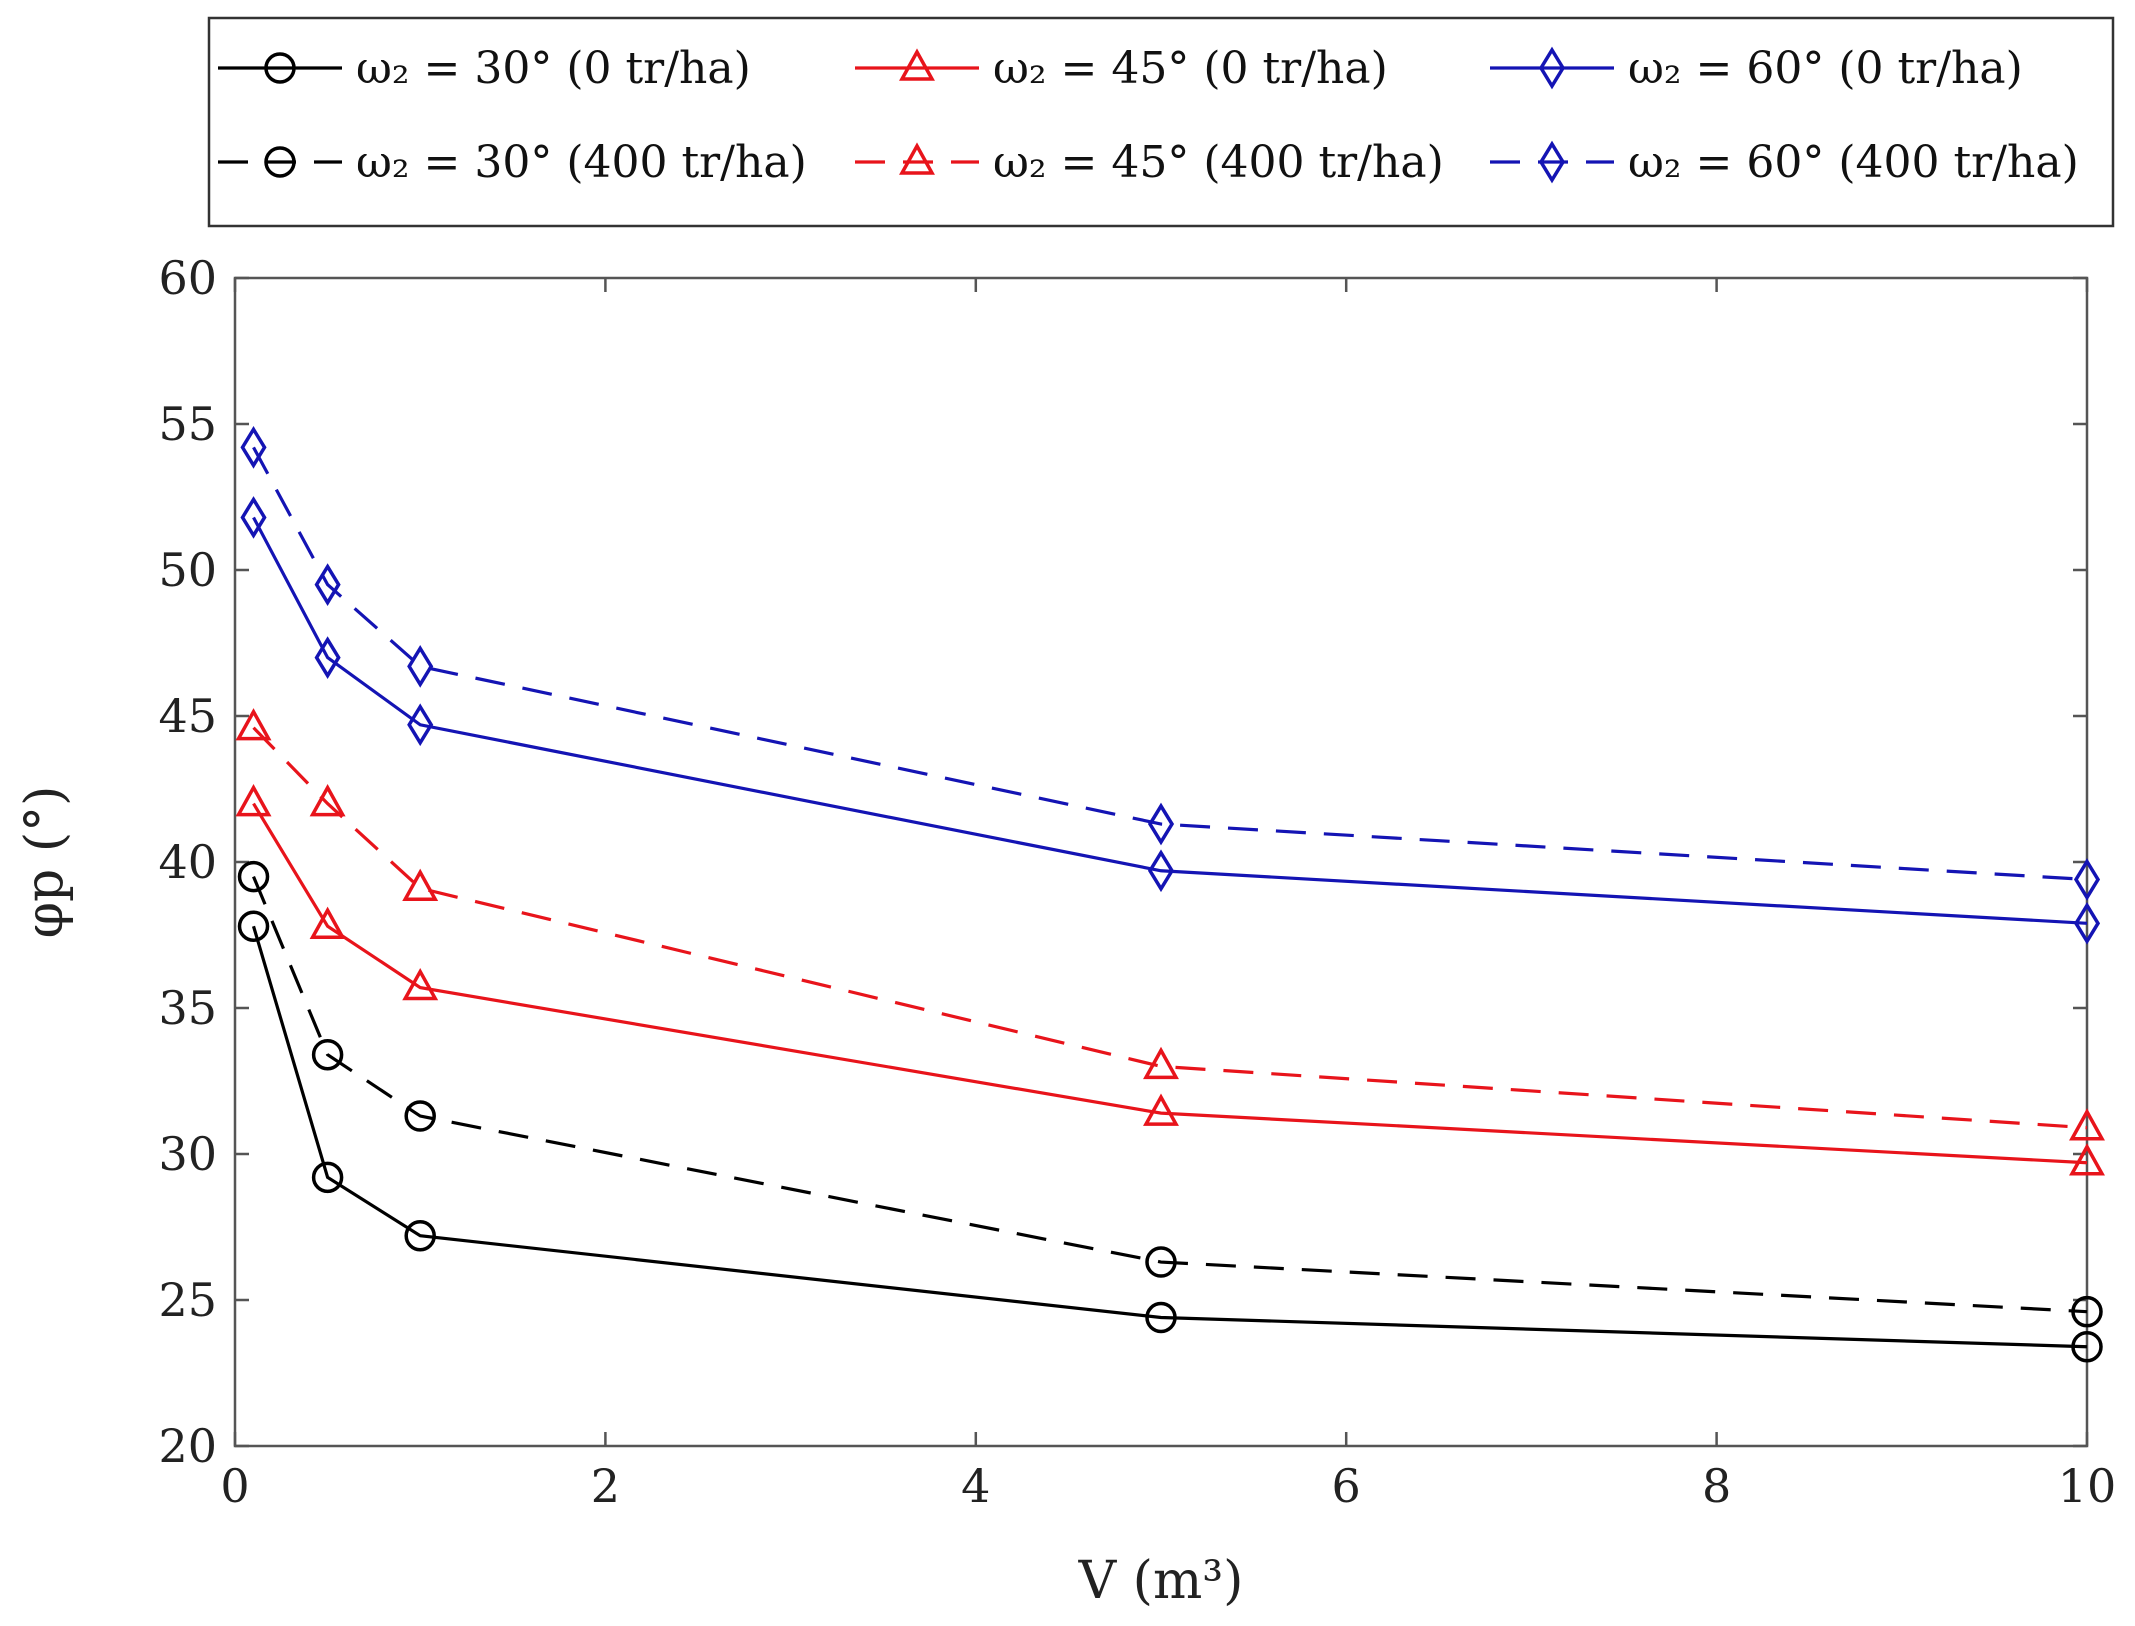 The image size is (2135, 1626). Describe the element at coordinates (1825, 68) in the screenshot. I see `legend-label: ω₂ = 60° (0 tr/ha)` at that location.